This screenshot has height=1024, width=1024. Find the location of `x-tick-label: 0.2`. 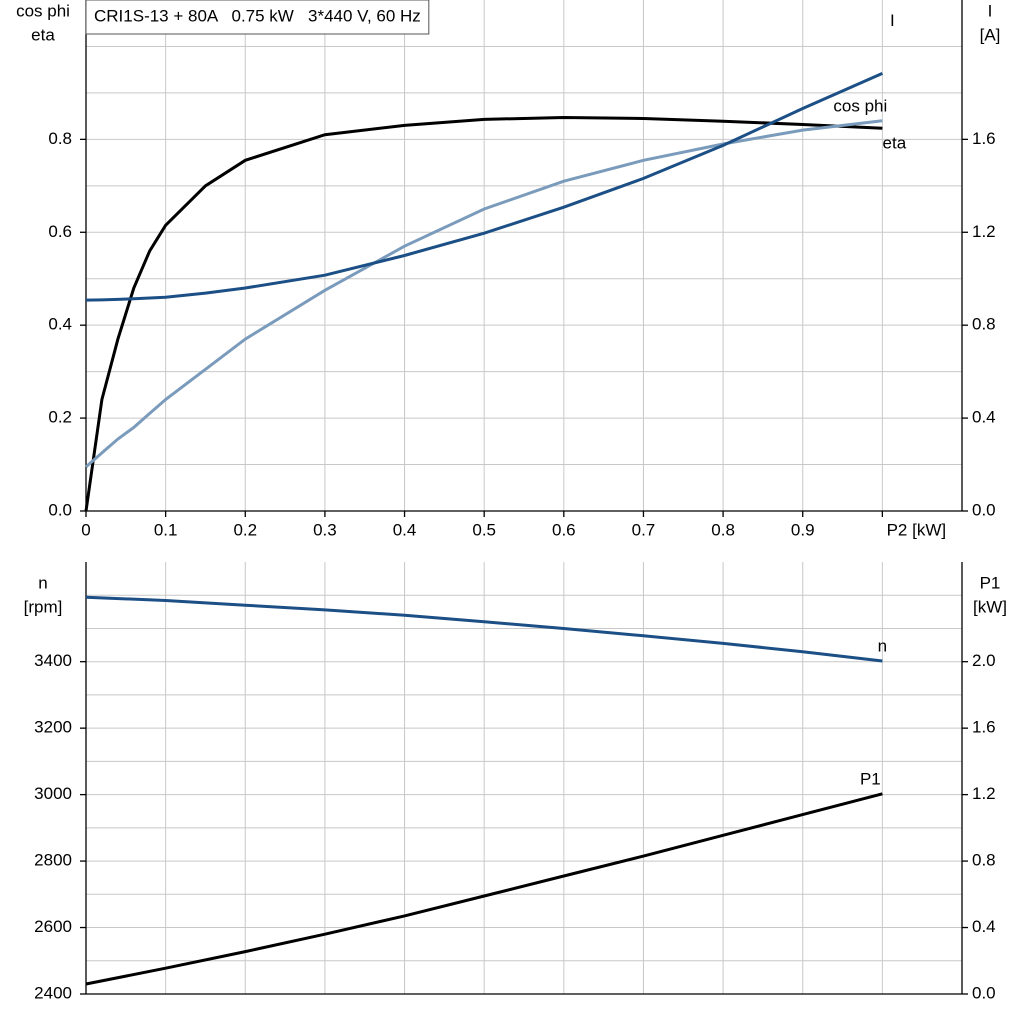

x-tick-label: 0.2 is located at coordinates (245, 529).